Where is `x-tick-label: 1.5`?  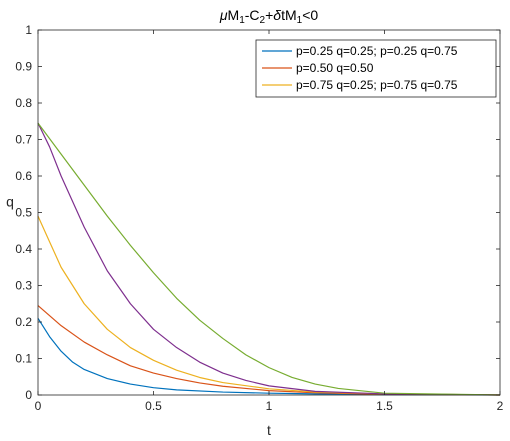
x-tick-label: 1.5 is located at coordinates (384, 406).